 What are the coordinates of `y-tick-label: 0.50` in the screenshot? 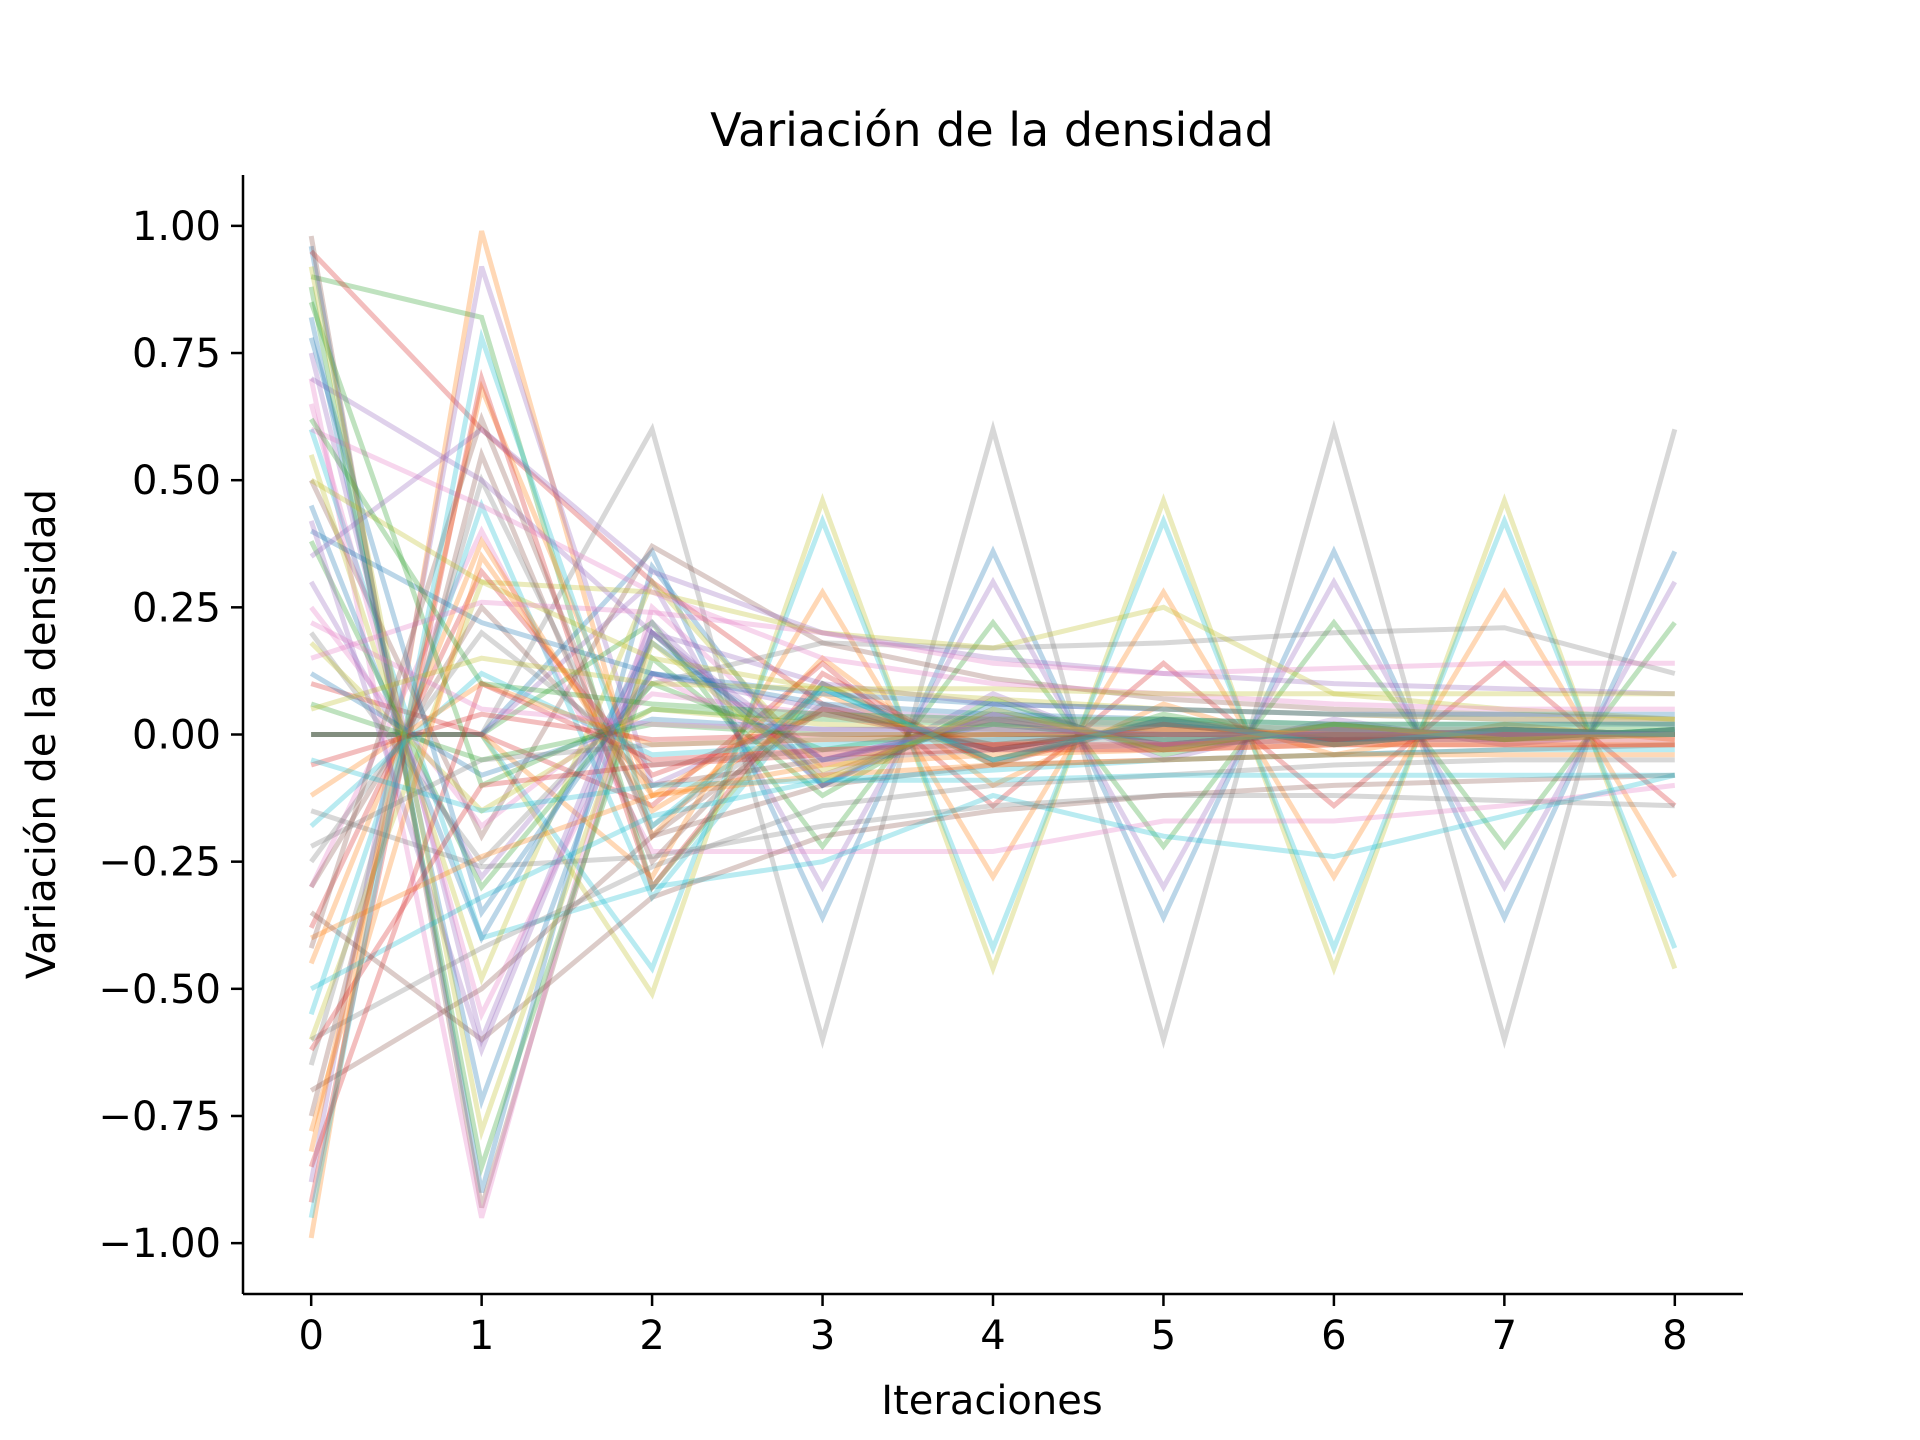 It's located at (176, 481).